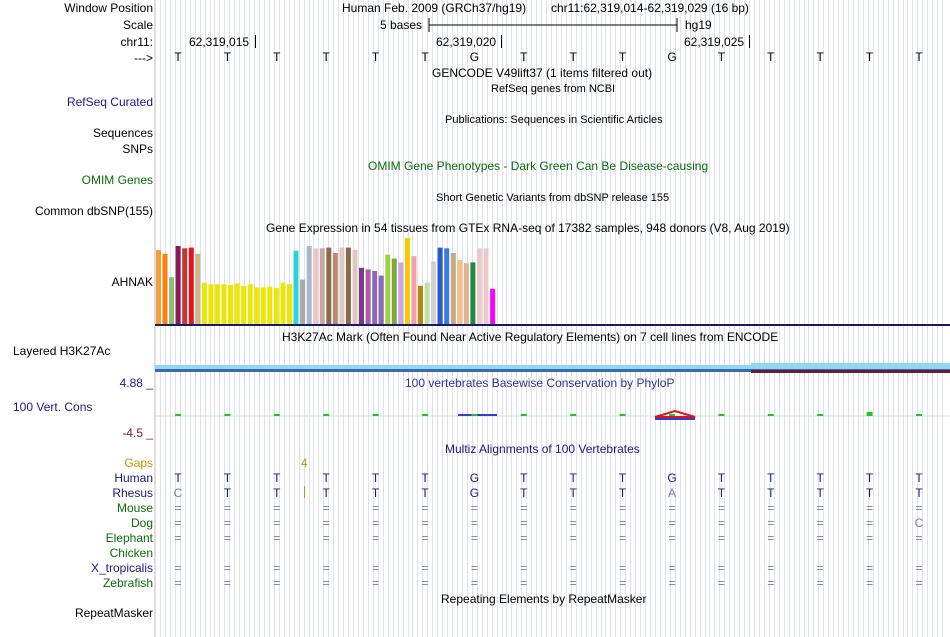  I want to click on ruler-tick-3: 62,319,025, so click(714, 42).